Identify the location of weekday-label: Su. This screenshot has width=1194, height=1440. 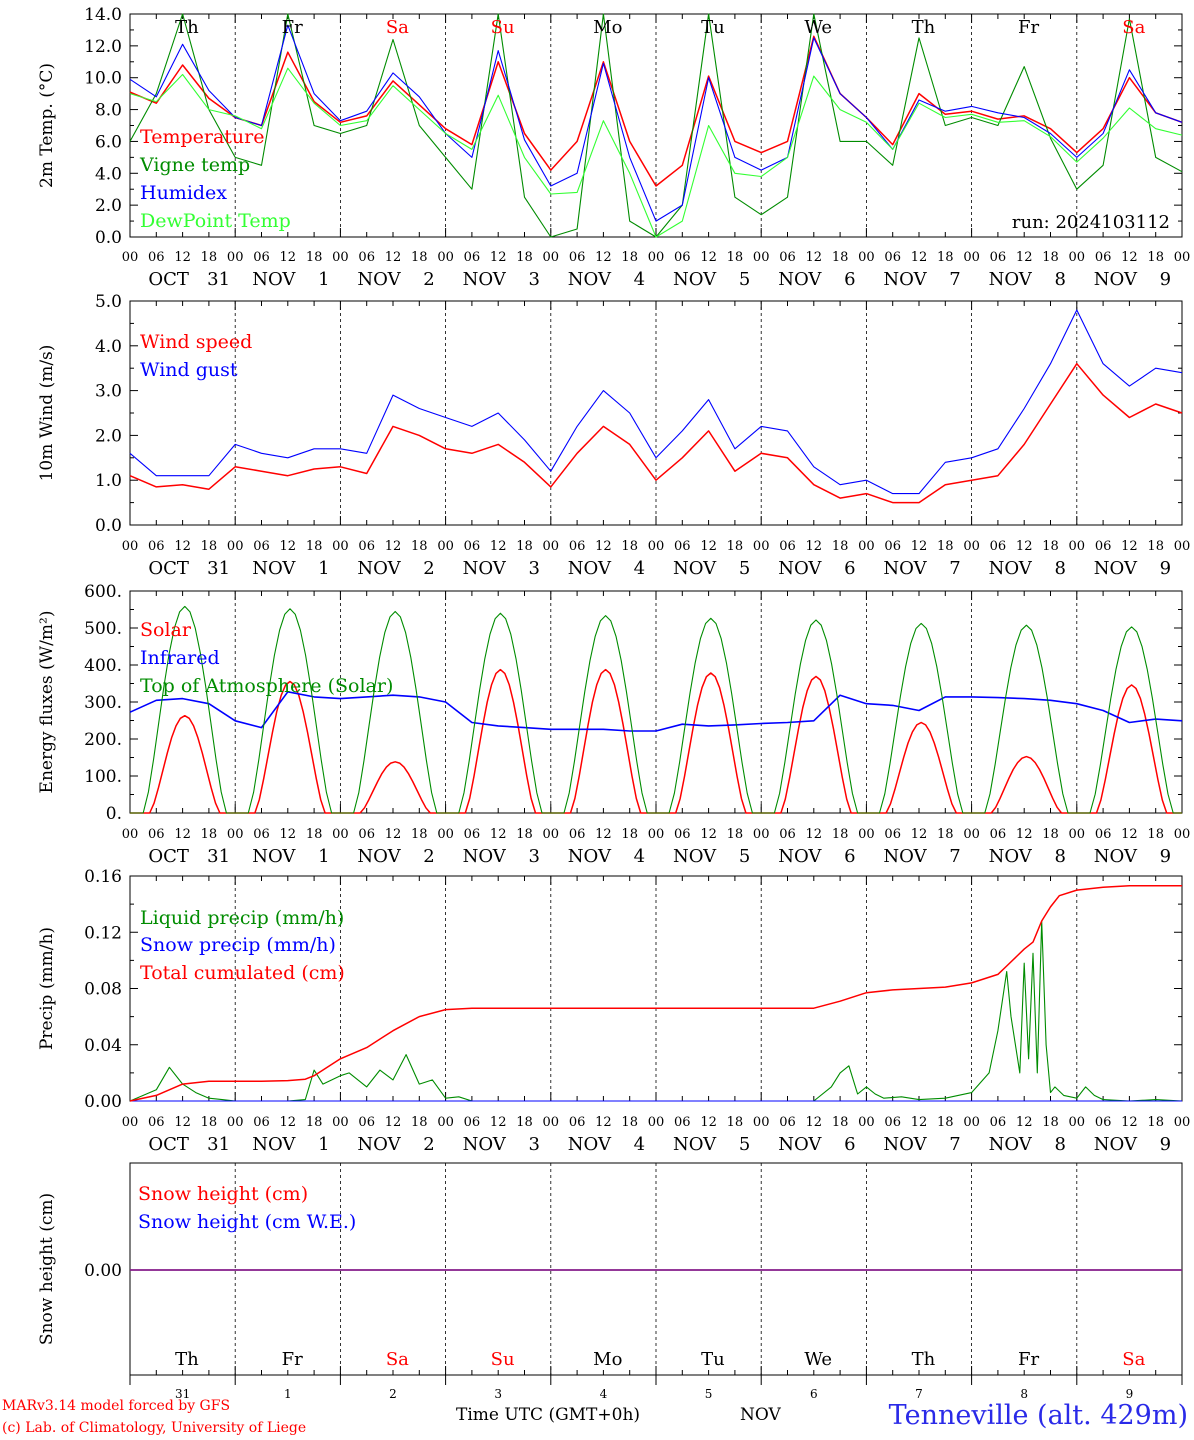
(503, 27).